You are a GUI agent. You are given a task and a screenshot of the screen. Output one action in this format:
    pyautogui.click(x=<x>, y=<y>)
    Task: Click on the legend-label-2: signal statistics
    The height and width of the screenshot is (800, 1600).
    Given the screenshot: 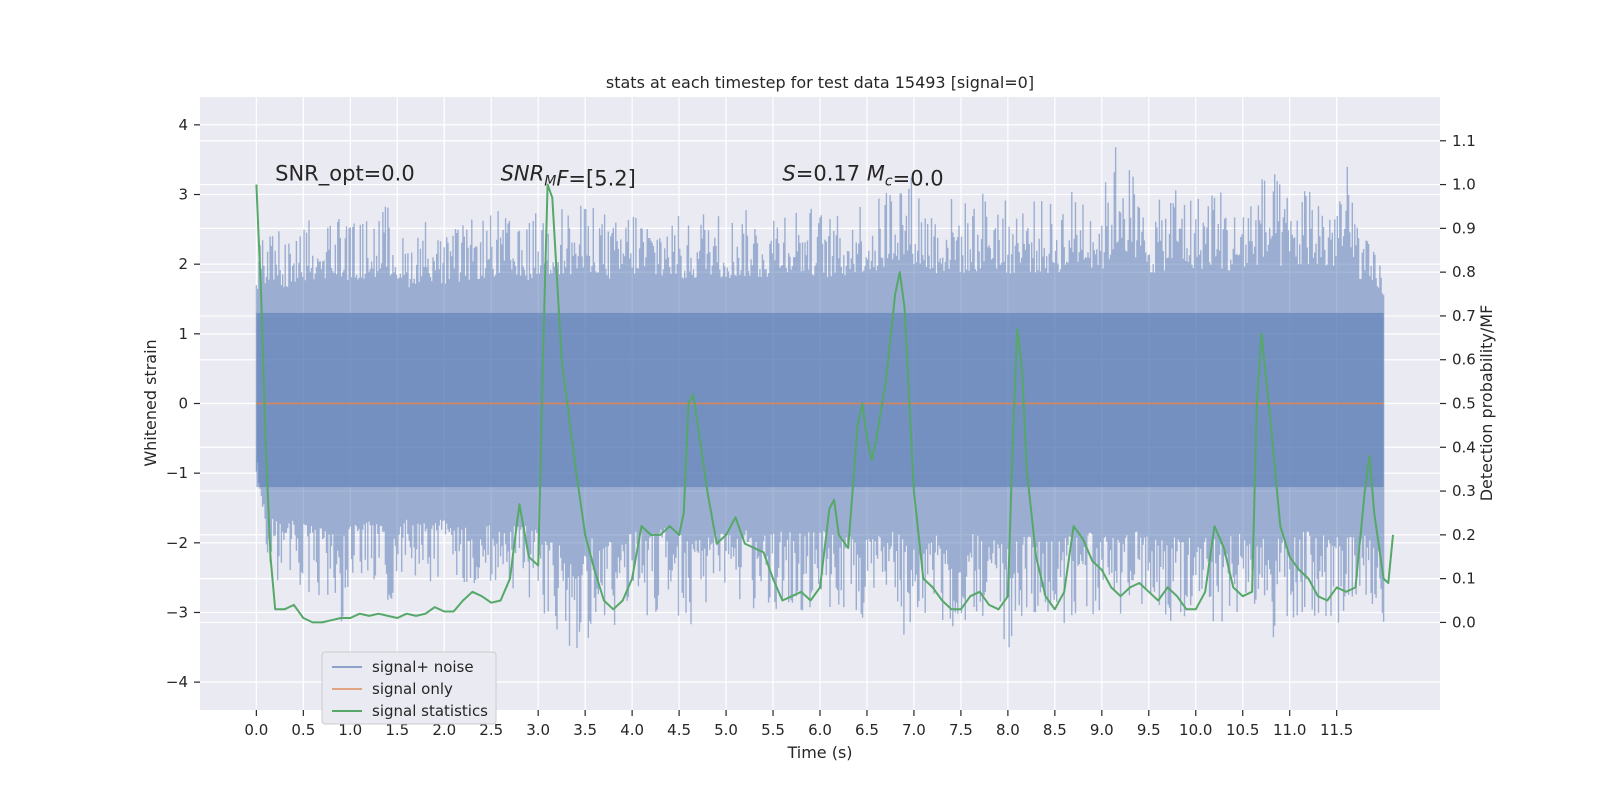 What is the action you would take?
    pyautogui.click(x=430, y=711)
    